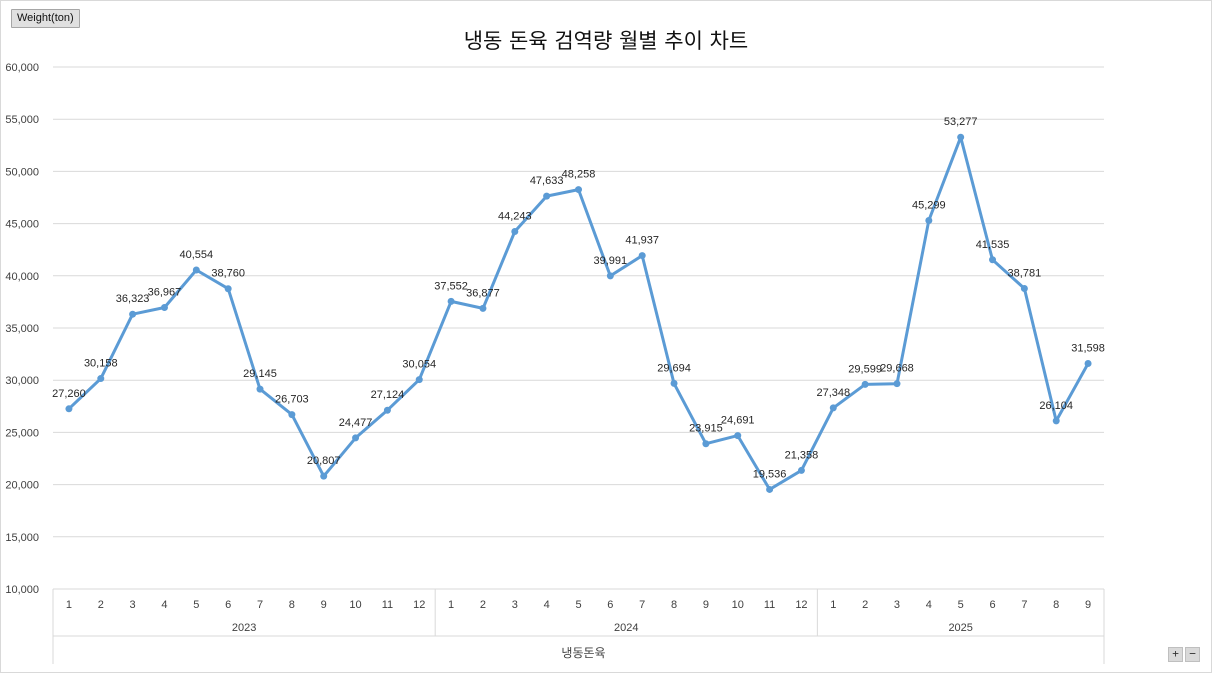 The image size is (1212, 673). I want to click on y-tick-label: 20,000, so click(22, 486).